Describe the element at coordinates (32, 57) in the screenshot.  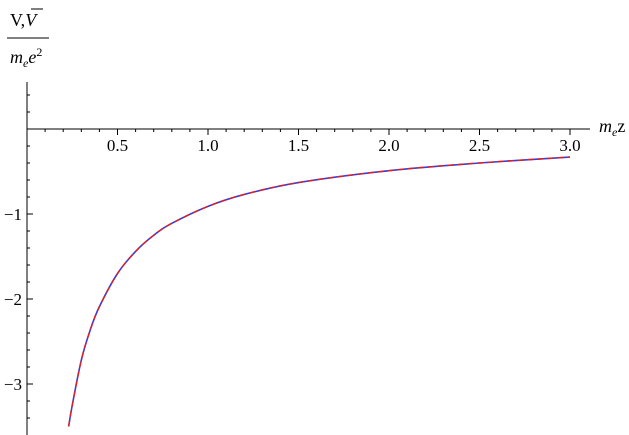
I see `y-title-e: e` at that location.